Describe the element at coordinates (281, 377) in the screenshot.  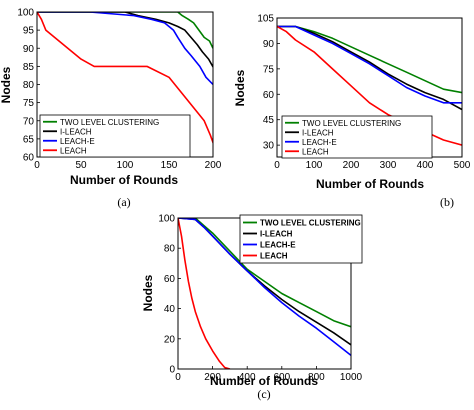
I see `x-tick-label: 600` at that location.